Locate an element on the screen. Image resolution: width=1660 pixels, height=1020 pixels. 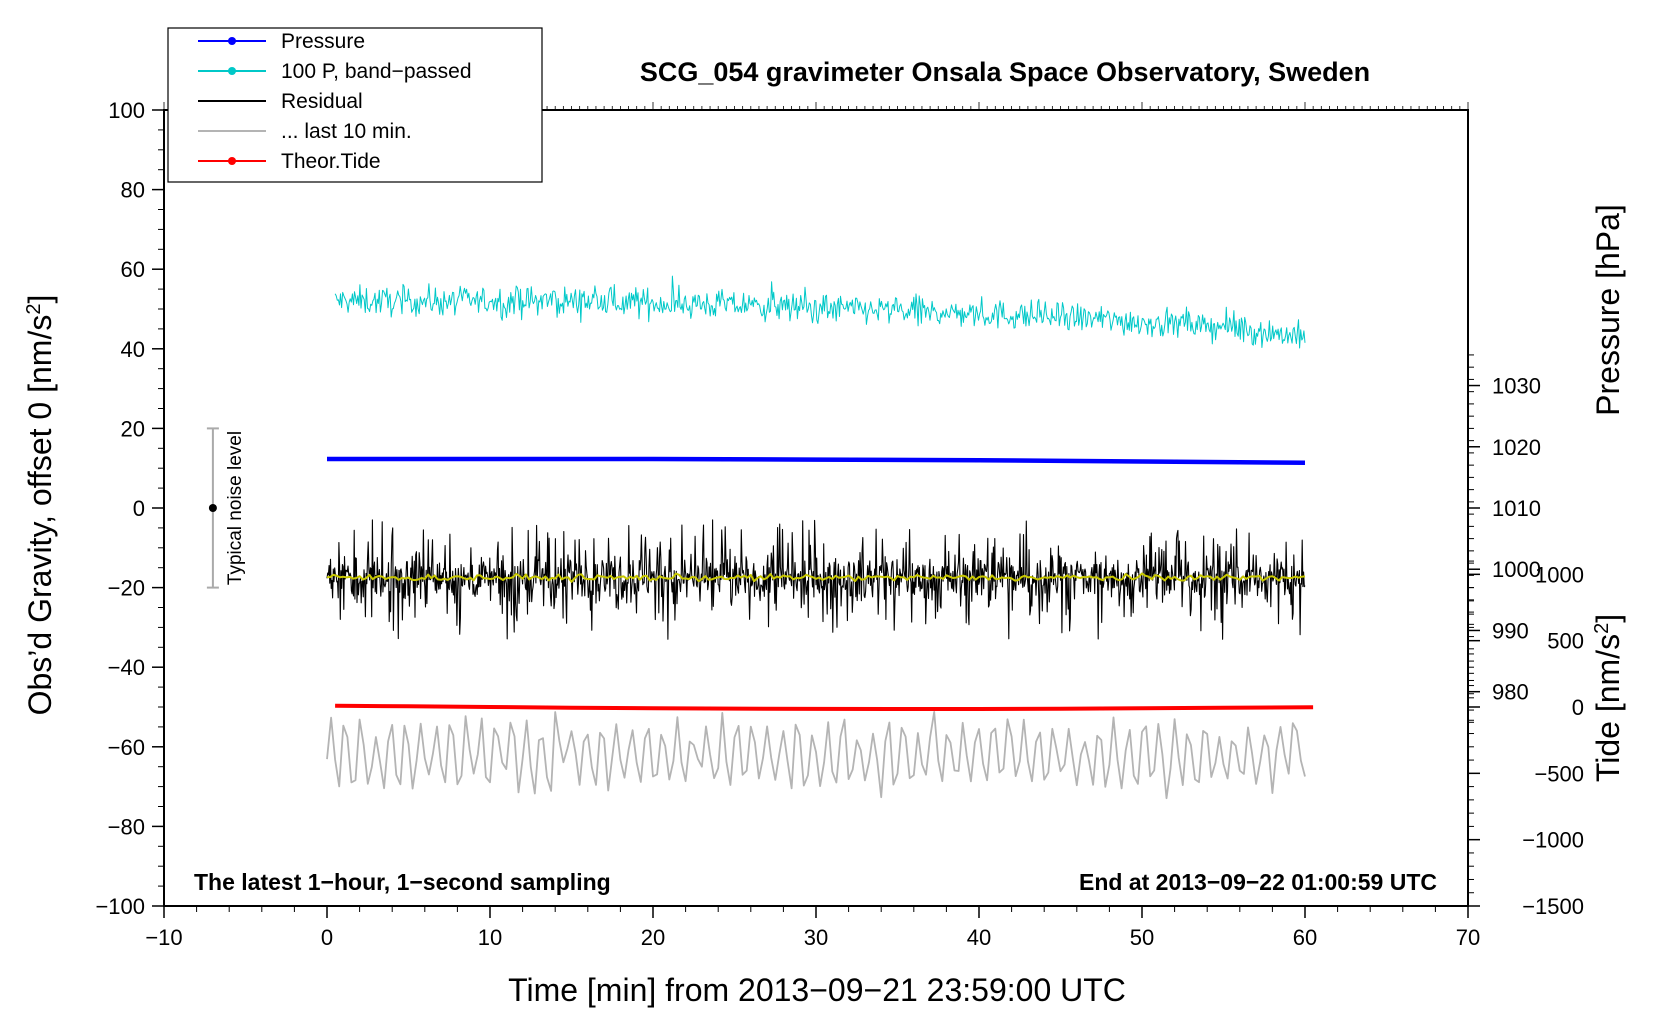
pressure-tick-label: 1000 is located at coordinates (1516, 569).